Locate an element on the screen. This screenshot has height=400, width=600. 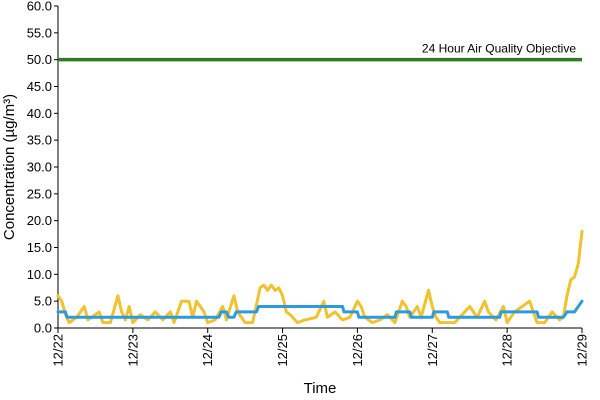
x-tick-label: 12/25 is located at coordinates (282, 350).